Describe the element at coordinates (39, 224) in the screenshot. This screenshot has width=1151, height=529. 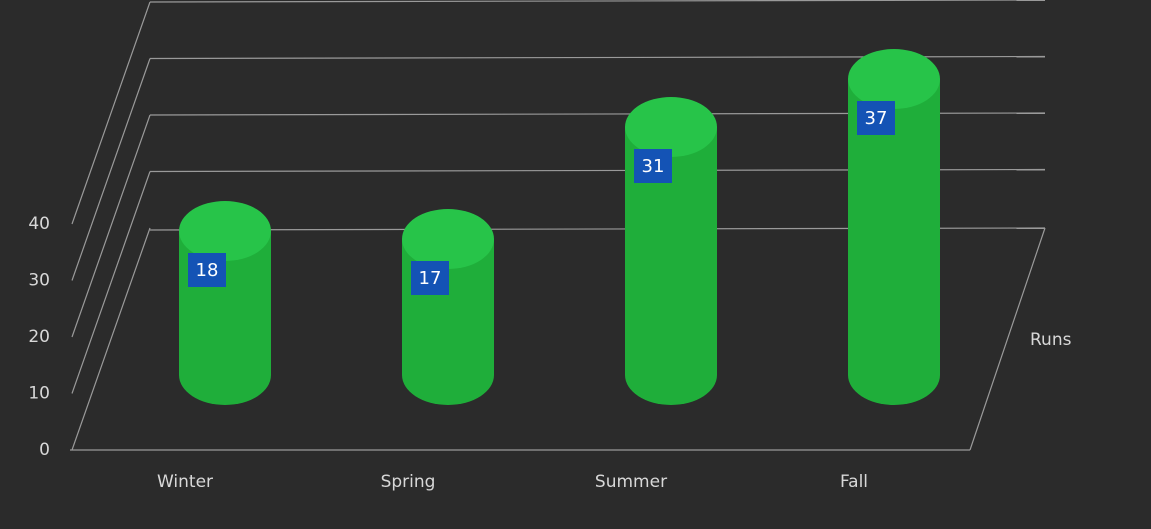
I see `y-tick-label: 40` at that location.